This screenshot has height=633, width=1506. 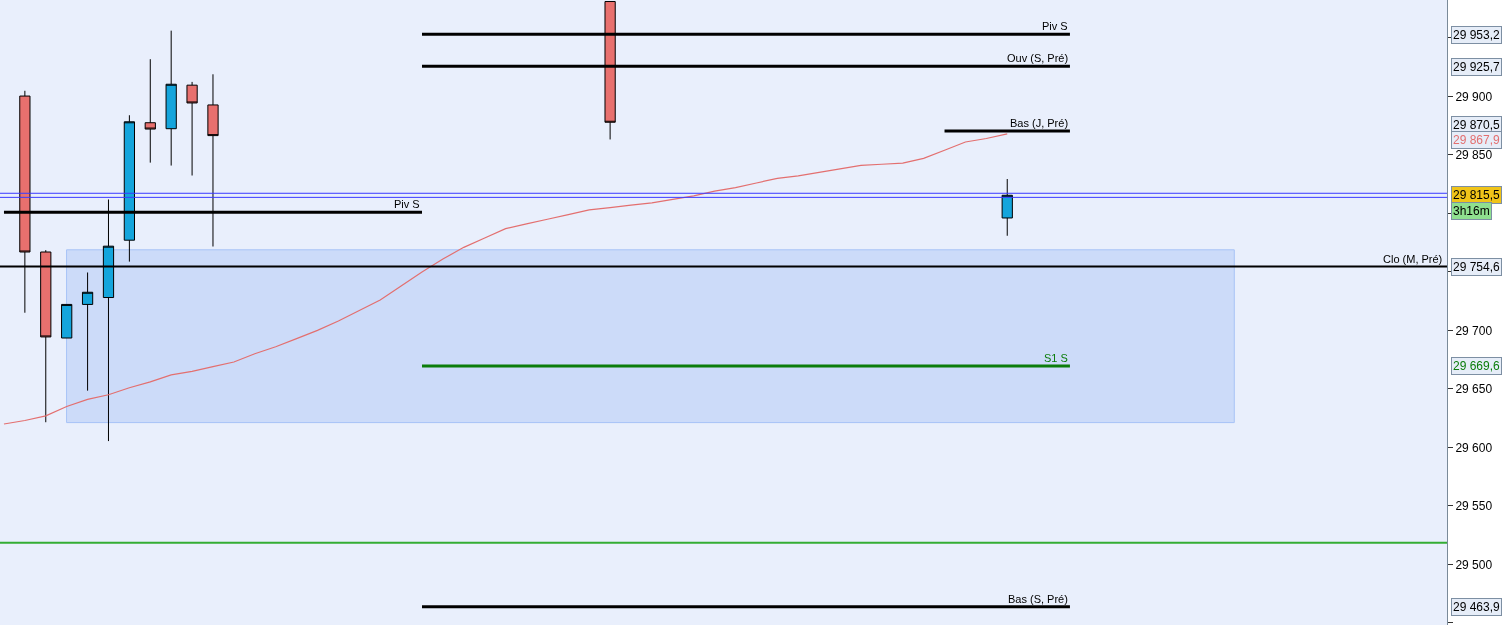 What do you see at coordinates (1477, 366) in the screenshot?
I see `text: 29 669,6` at bounding box center [1477, 366].